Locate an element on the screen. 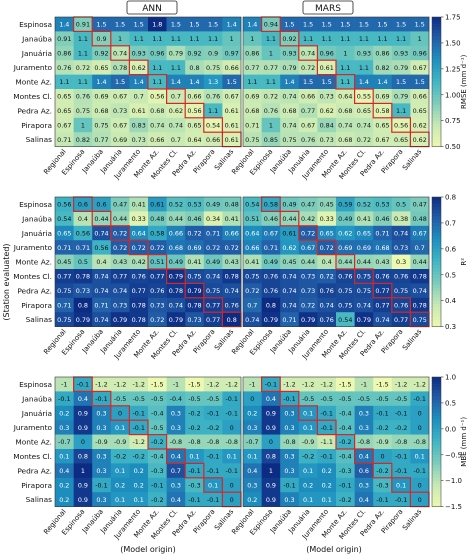  cell-value-label: 1.3 is located at coordinates (213, 82).